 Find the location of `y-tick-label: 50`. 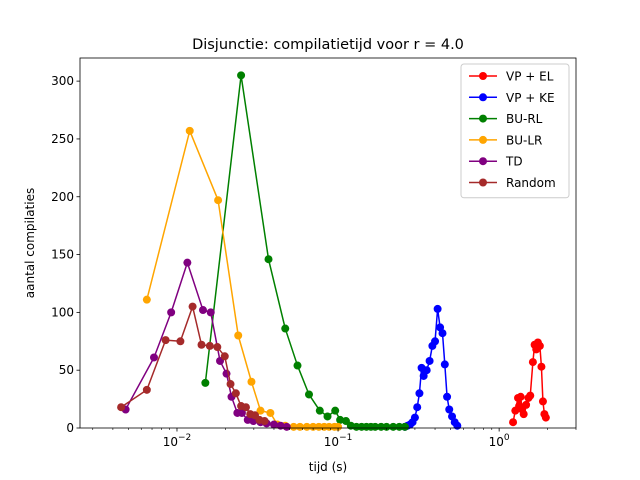

y-tick-label: 50 is located at coordinates (66, 370).